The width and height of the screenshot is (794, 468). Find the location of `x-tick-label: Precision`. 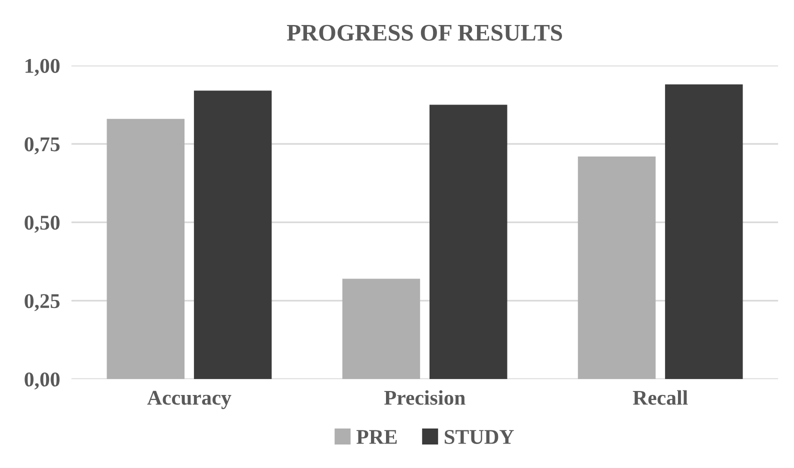

x-tick-label: Precision is located at coordinates (425, 397).